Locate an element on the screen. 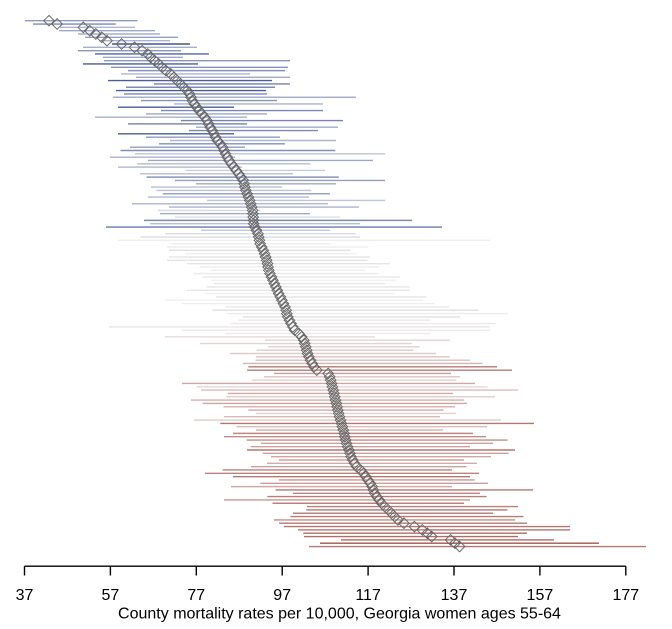 The width and height of the screenshot is (672, 629). svg-text: 77 is located at coordinates (196, 595).